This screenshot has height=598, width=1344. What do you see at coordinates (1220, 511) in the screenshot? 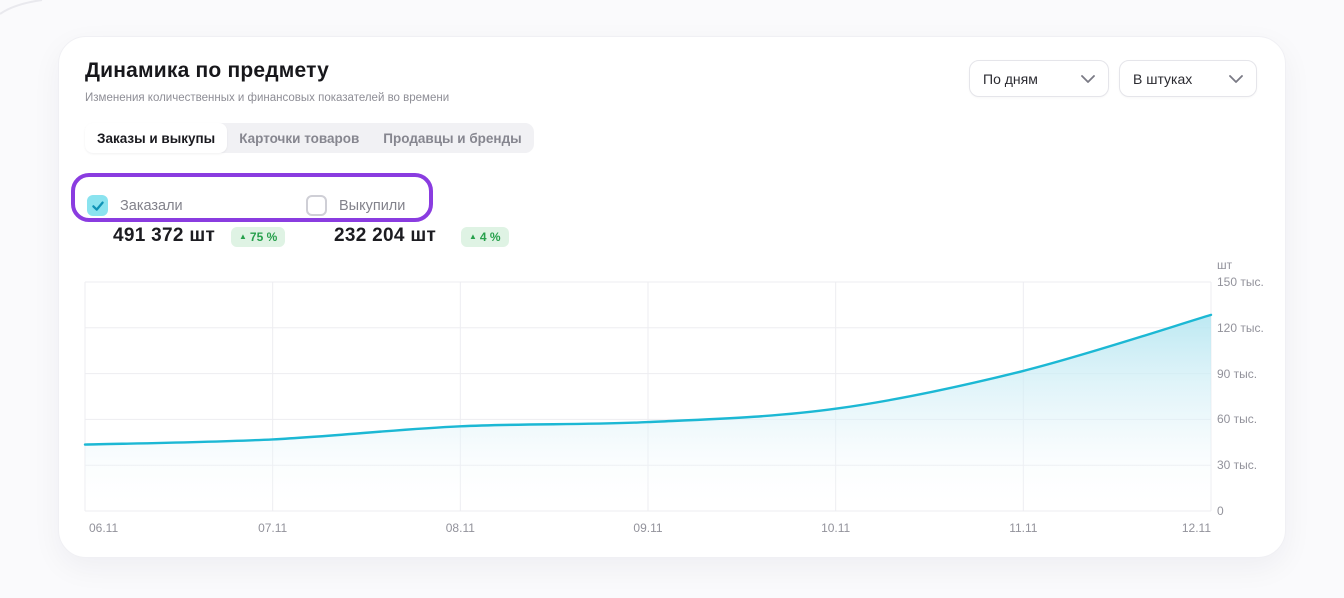
I see `y-tick-label: 0` at bounding box center [1220, 511].